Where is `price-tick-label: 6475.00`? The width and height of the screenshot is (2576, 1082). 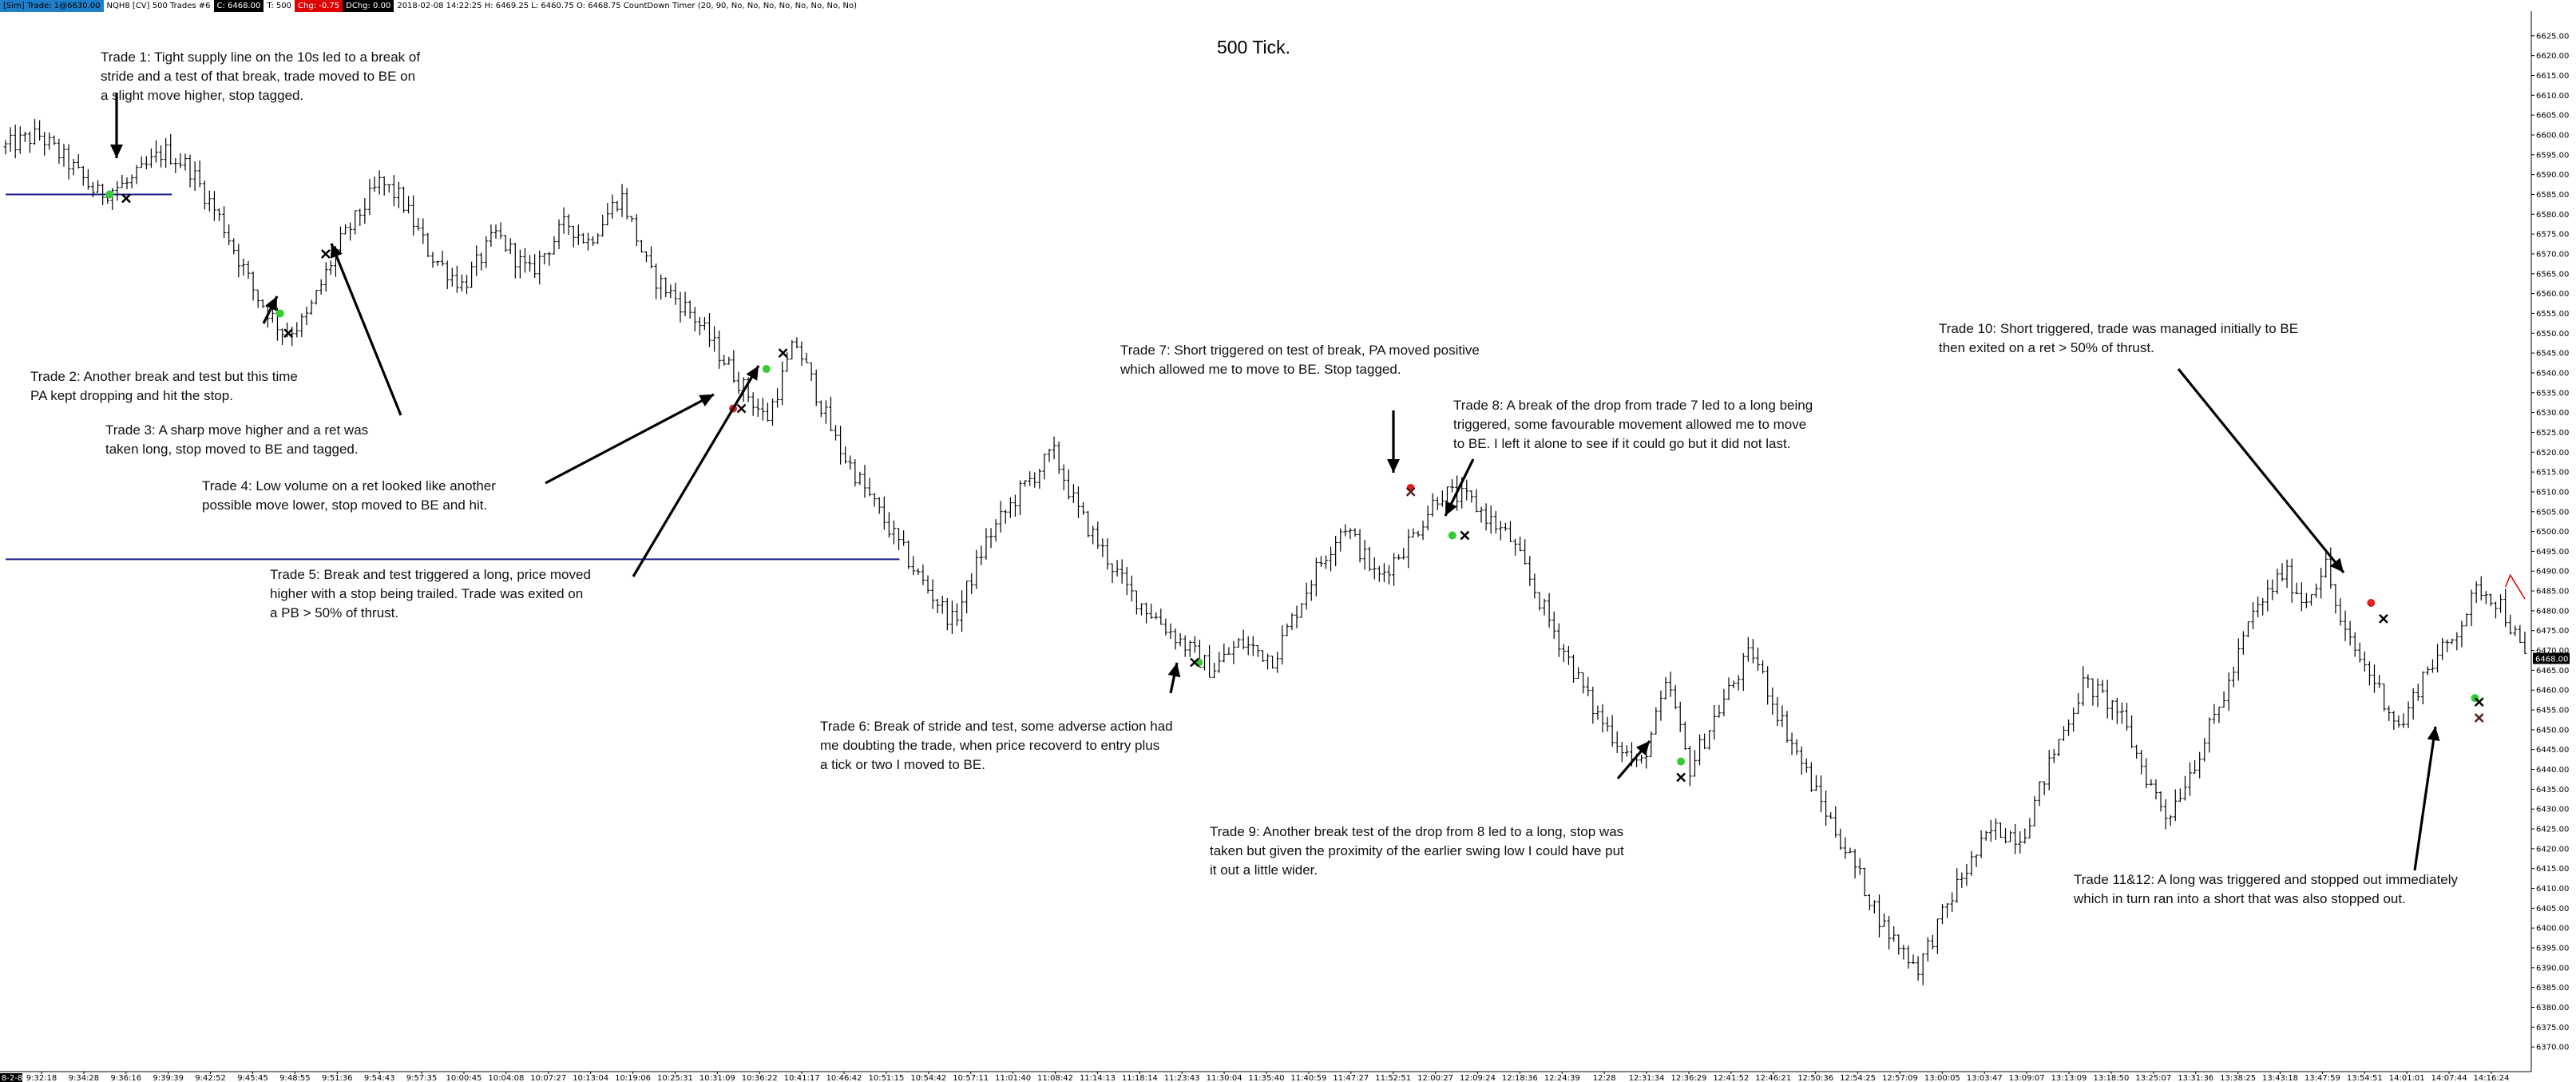
price-tick-label: 6475.00 is located at coordinates (2552, 631).